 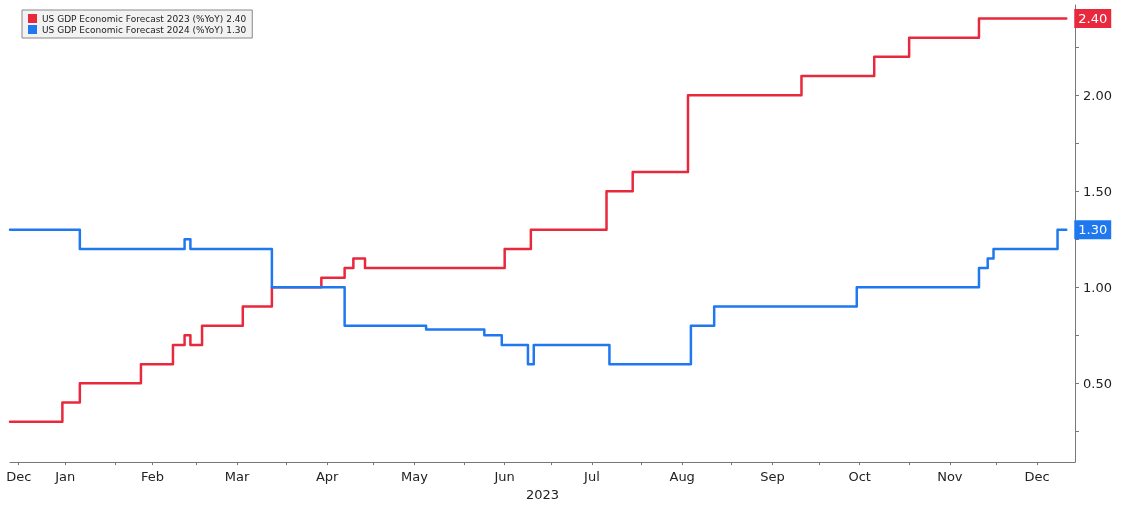 What do you see at coordinates (1097, 287) in the screenshot?
I see `y-tick-label: 1.00` at bounding box center [1097, 287].